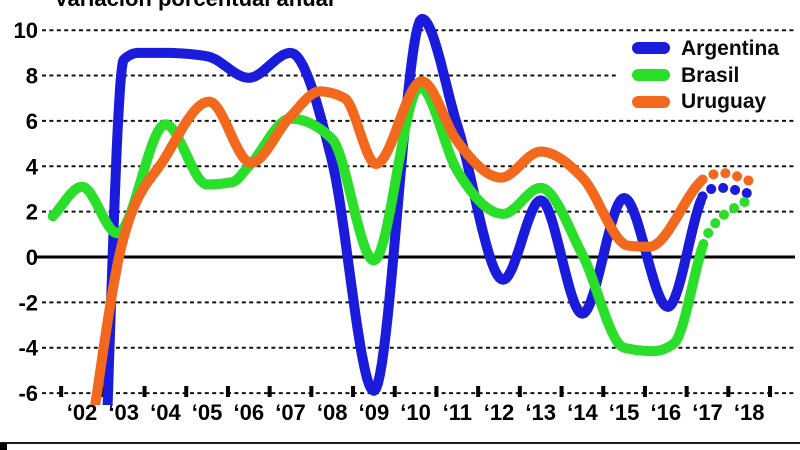 This screenshot has height=450, width=800. Describe the element at coordinates (415, 412) in the screenshot. I see `x-axis-label: ‘10` at that location.